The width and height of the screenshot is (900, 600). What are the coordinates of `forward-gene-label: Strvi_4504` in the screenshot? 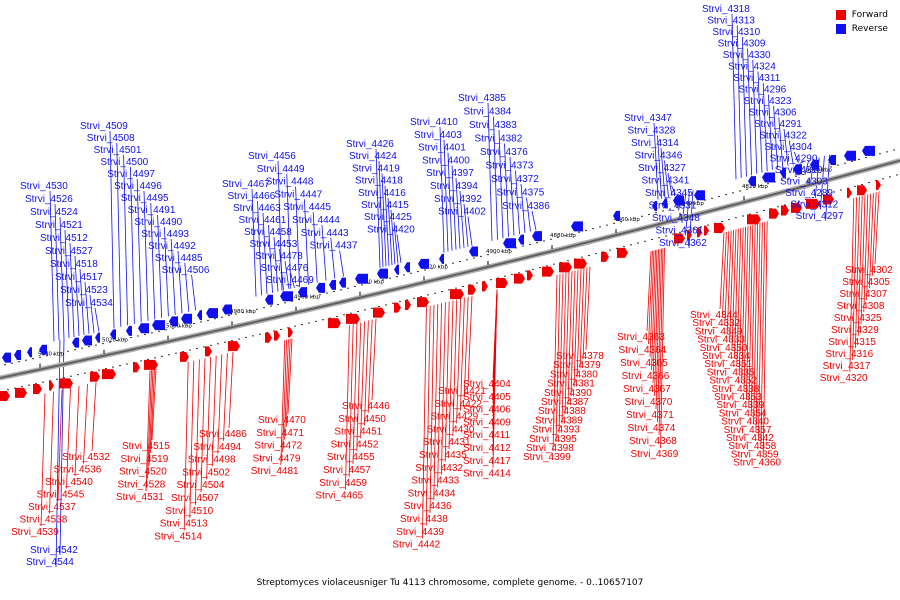 It's located at (201, 485).